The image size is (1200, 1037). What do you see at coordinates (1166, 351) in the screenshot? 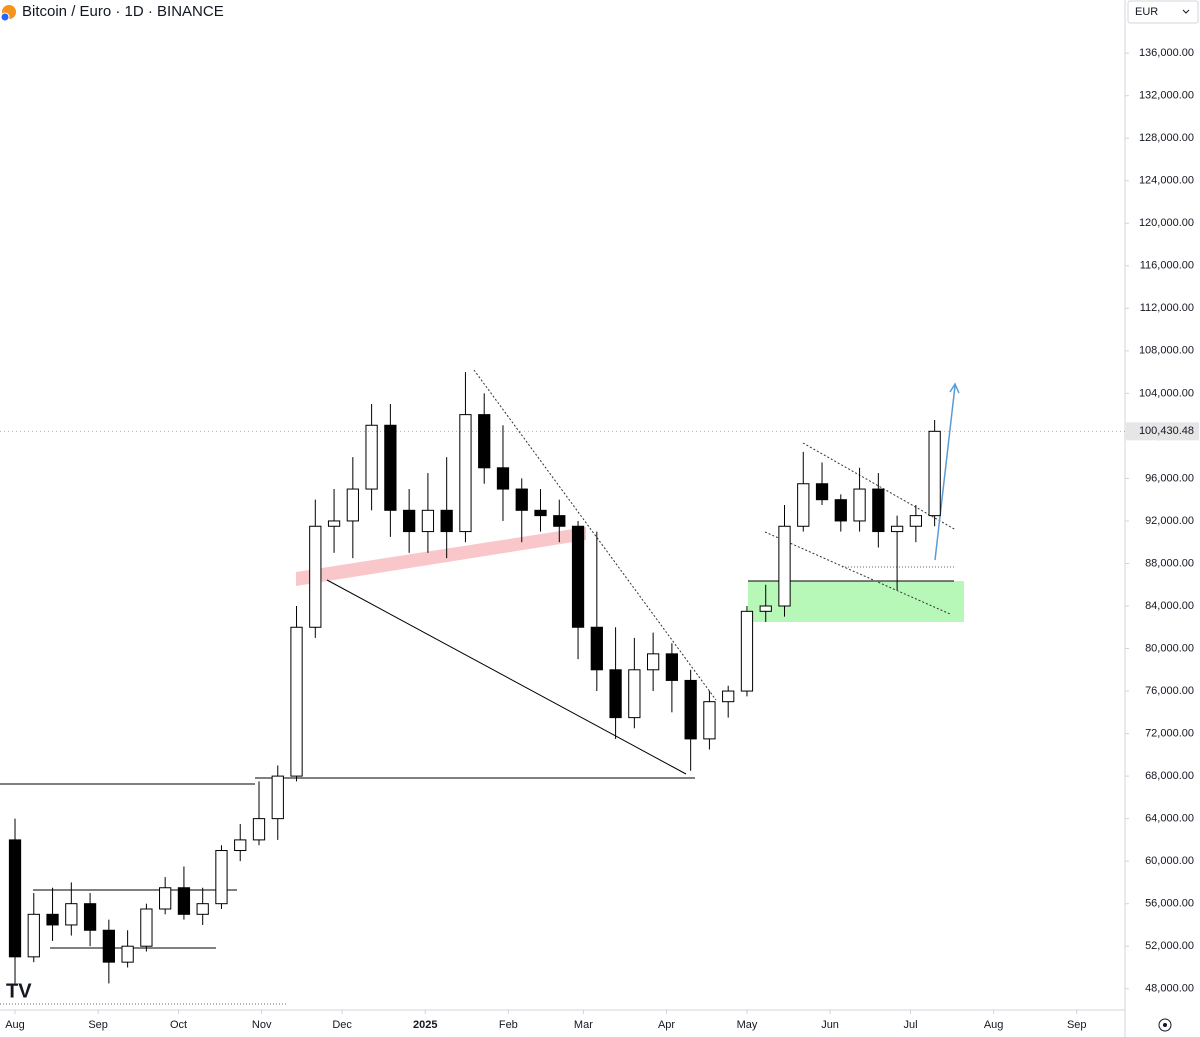
I see `y-tick-label: 108,000.00` at bounding box center [1166, 351].